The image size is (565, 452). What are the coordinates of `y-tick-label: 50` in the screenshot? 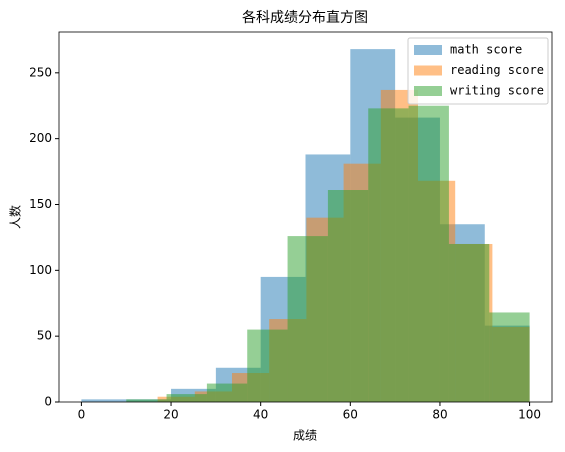 It's located at (44, 336).